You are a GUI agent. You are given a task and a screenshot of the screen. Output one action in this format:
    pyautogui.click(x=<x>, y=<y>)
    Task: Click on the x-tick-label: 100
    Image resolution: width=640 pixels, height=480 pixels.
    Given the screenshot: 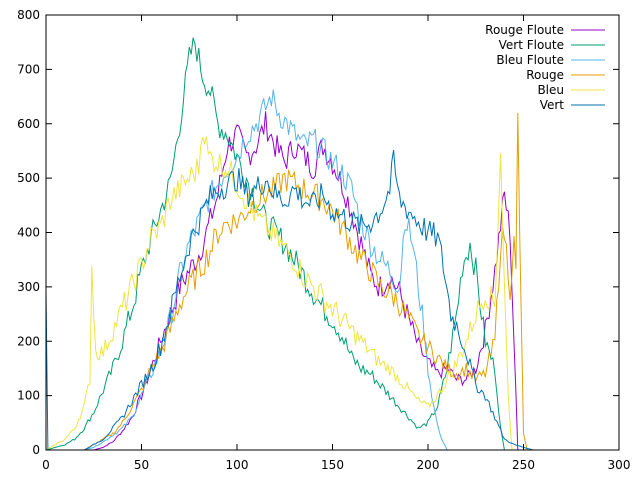 What is the action you would take?
    pyautogui.click(x=237, y=465)
    